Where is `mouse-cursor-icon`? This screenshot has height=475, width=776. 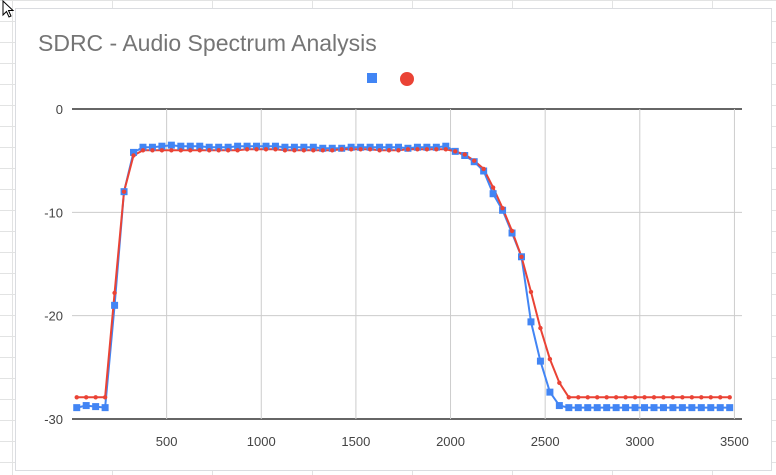 mouse-cursor-icon is located at coordinates (8, 9).